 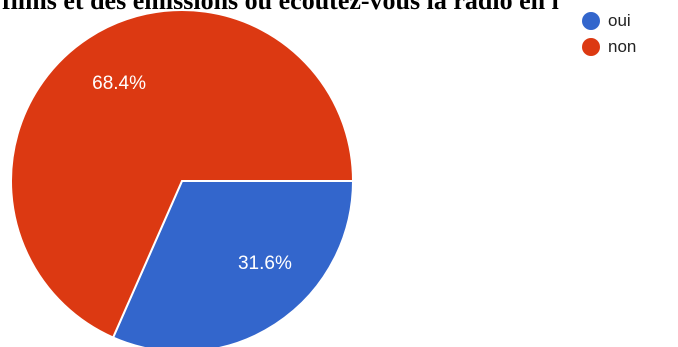 I want to click on legend-item-oui: oui, so click(x=609, y=21).